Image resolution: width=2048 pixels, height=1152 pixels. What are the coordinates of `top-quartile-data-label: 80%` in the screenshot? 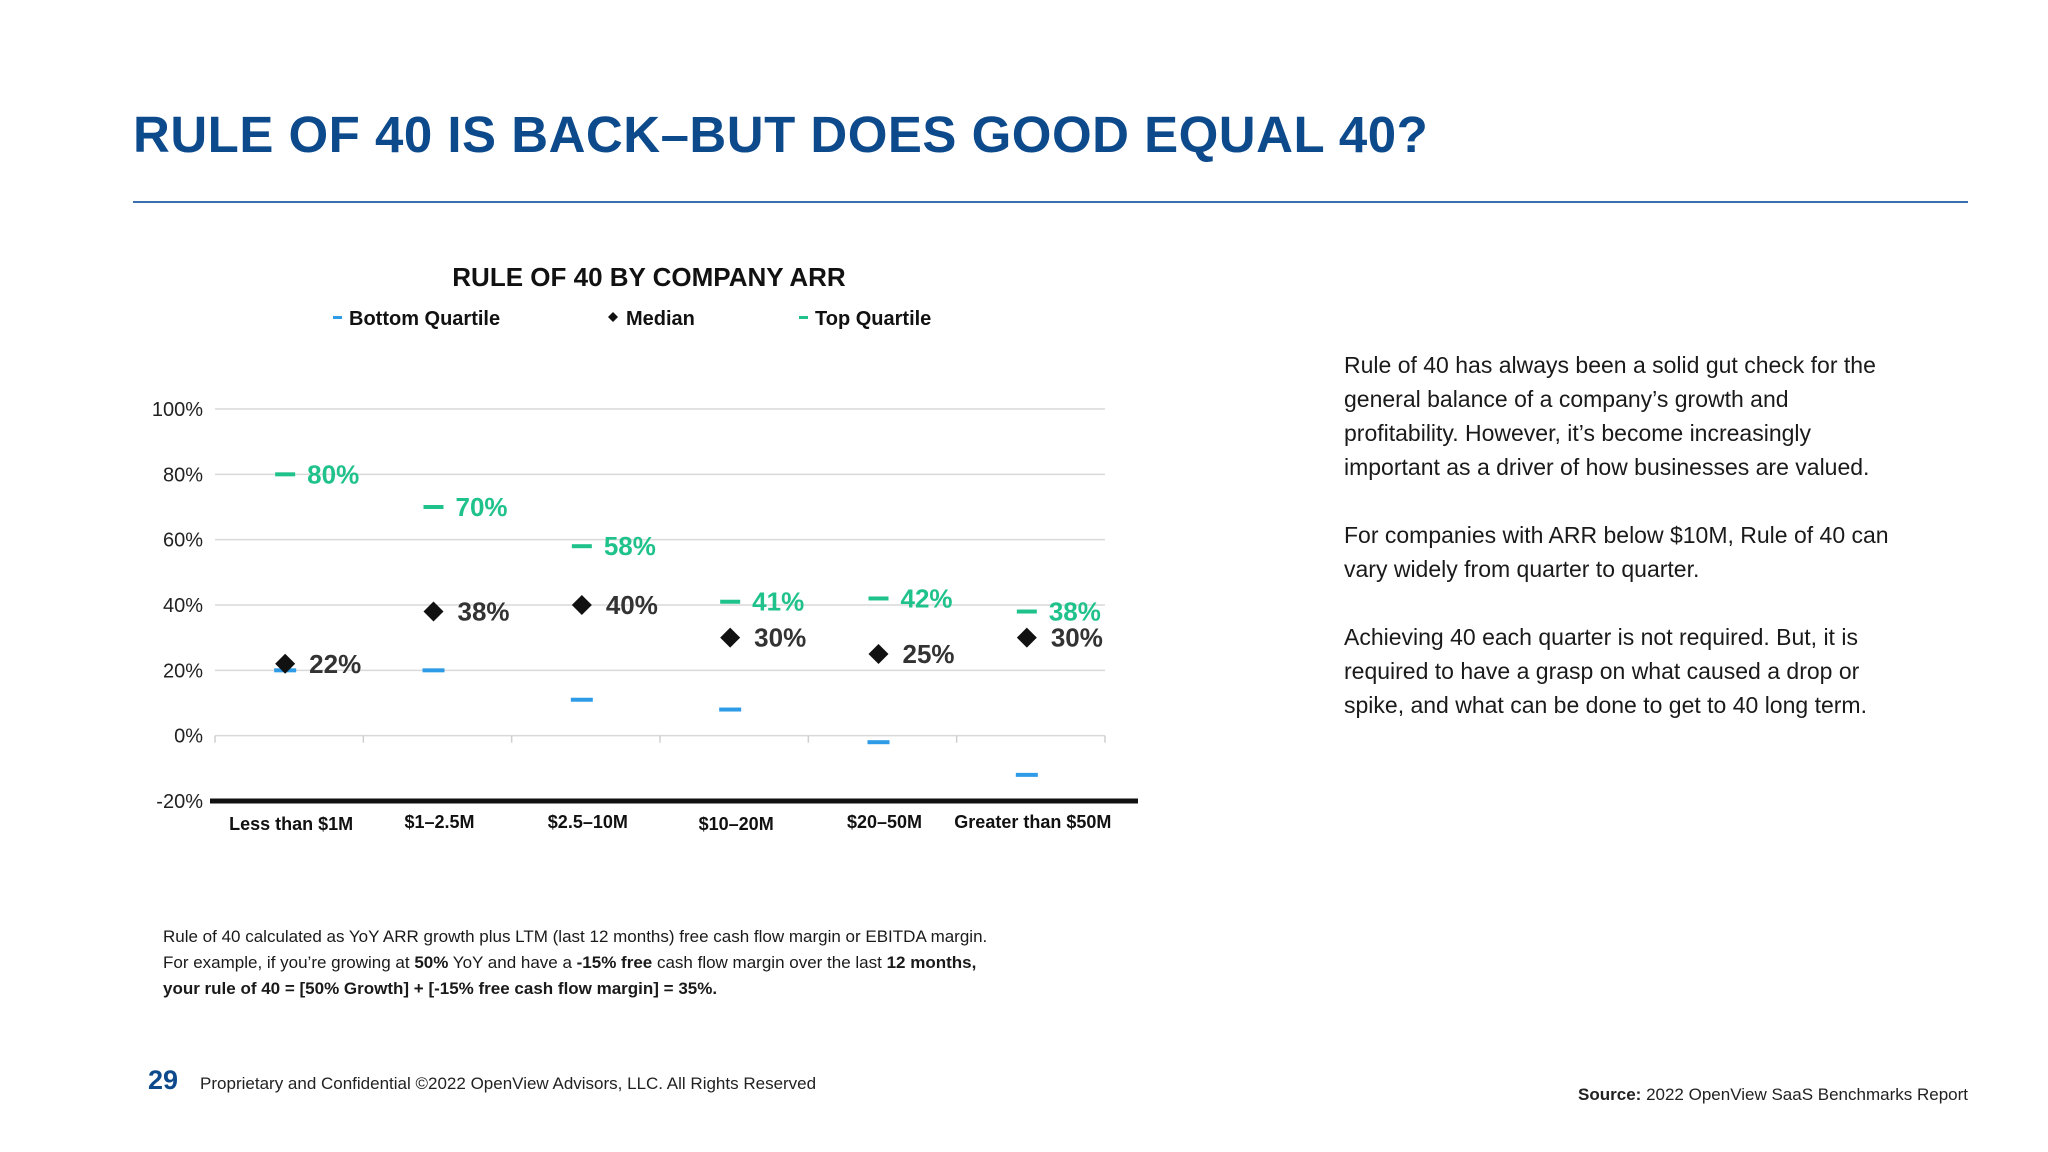 It's located at (333, 474).